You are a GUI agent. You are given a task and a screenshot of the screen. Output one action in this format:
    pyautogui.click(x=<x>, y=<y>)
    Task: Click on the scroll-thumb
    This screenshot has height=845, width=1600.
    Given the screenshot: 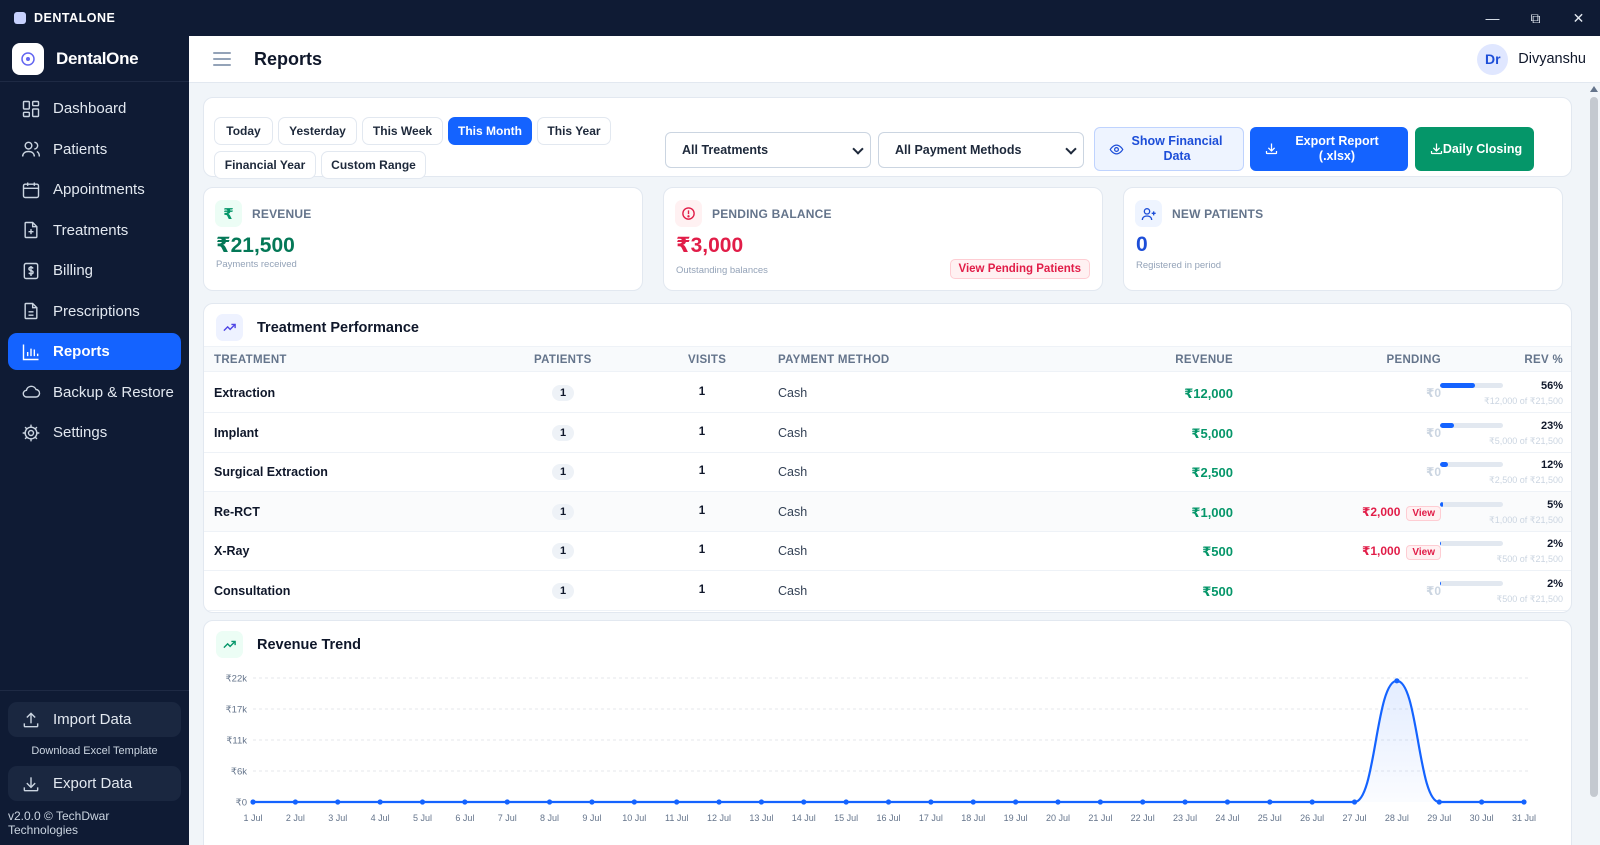 What is the action you would take?
    pyautogui.click(x=1594, y=447)
    